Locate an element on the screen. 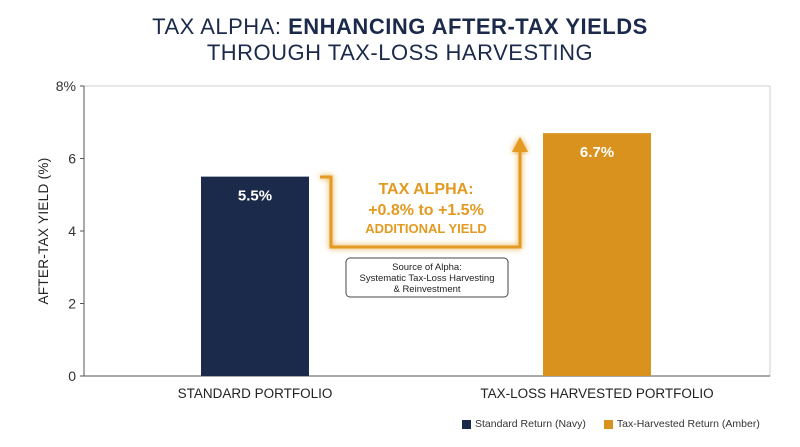 The image size is (800, 447). chart-title-line2: THROUGH TAX-LOSS HARVESTING is located at coordinates (400, 52).